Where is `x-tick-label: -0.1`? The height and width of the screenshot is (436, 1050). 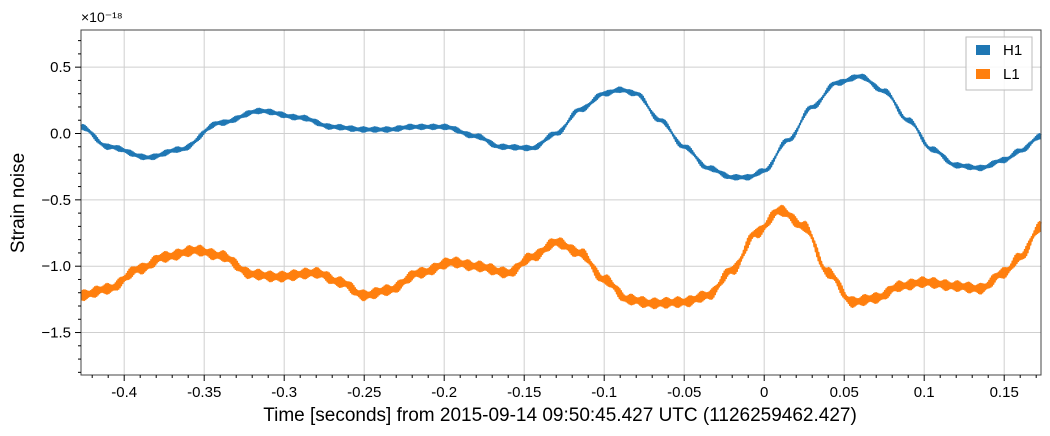
x-tick-label: -0.1 is located at coordinates (604, 392).